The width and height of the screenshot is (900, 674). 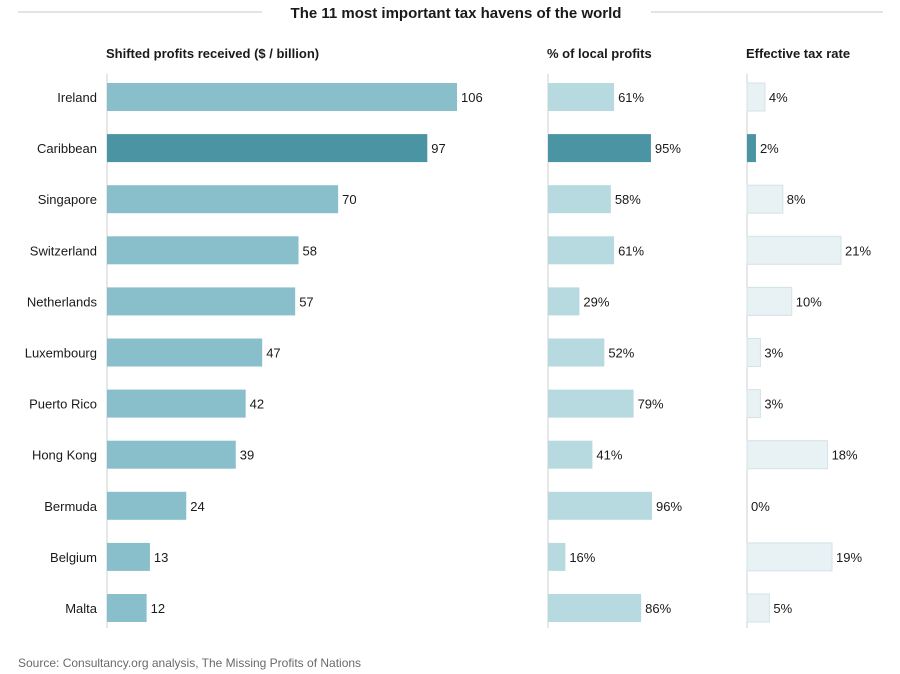 What do you see at coordinates (570, 454) in the screenshot?
I see `bar-local-hong-kong` at bounding box center [570, 454].